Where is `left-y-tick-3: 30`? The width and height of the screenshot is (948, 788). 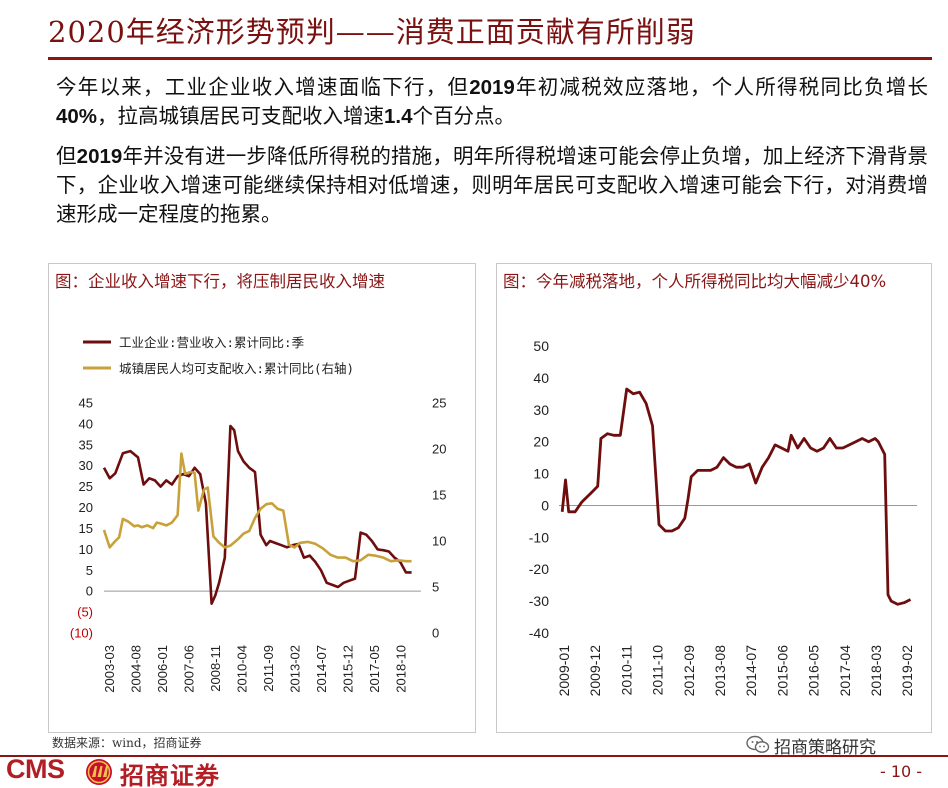 left-y-tick-3: 30 is located at coordinates (86, 465).